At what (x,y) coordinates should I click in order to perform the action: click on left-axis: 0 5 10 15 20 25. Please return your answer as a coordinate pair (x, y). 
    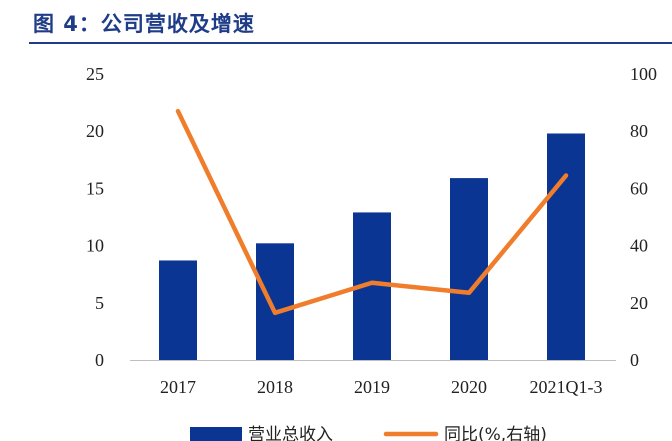
    Looking at the image, I should click on (95, 217).